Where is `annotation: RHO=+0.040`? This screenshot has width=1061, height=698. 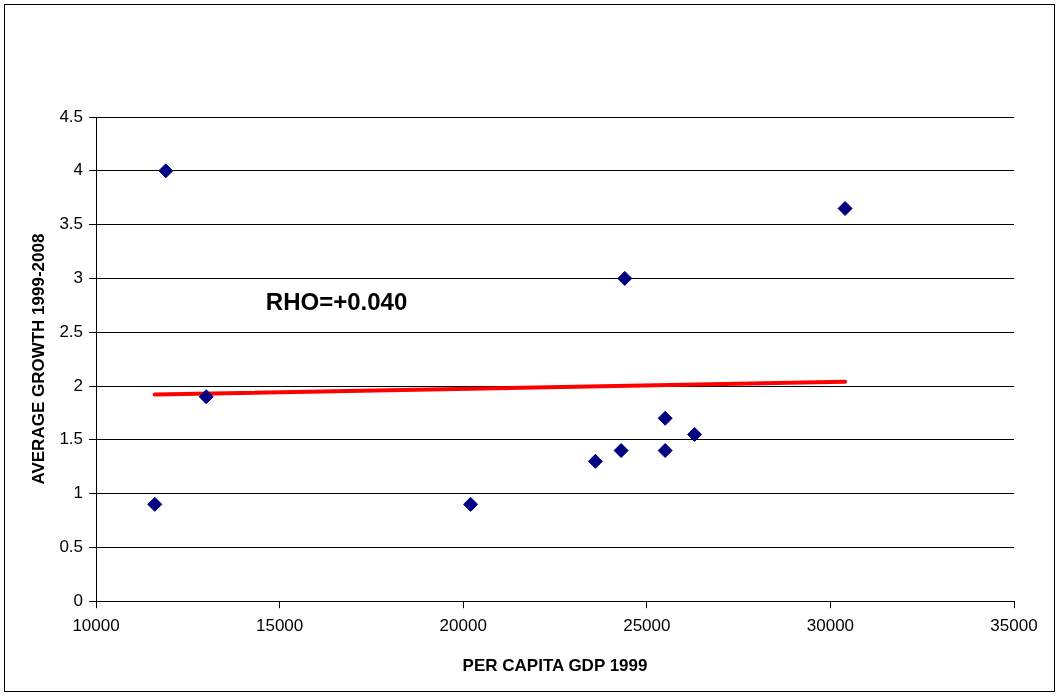
annotation: RHO=+0.040 is located at coordinates (336, 302).